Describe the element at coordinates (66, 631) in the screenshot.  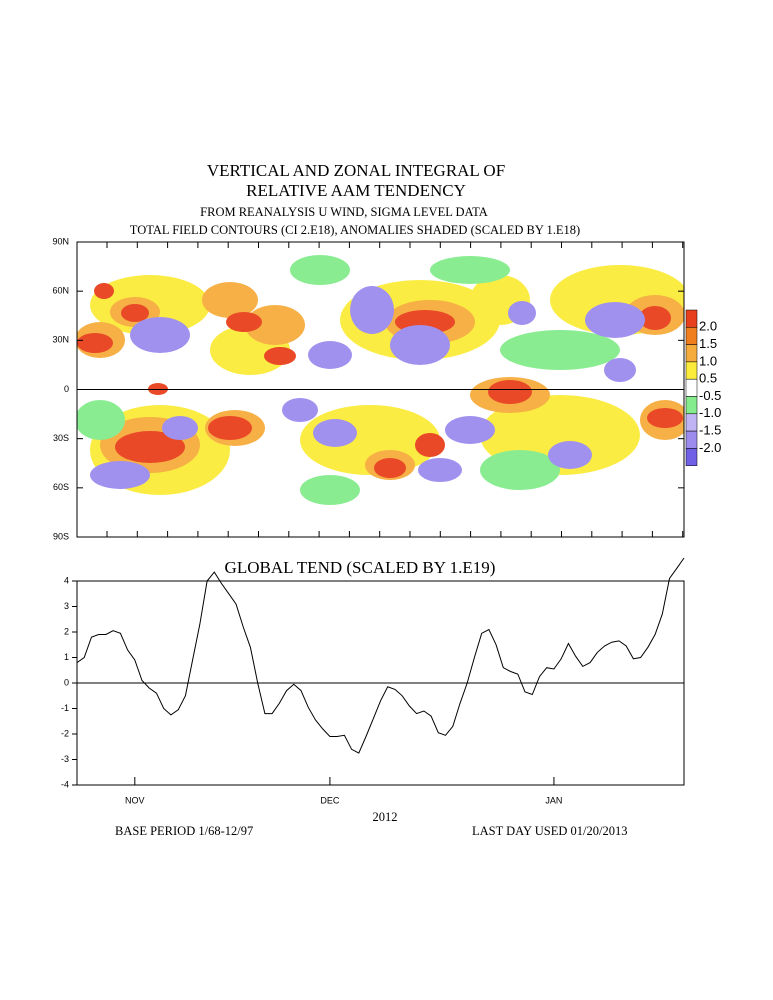
I see `y-tick-label: 2` at that location.